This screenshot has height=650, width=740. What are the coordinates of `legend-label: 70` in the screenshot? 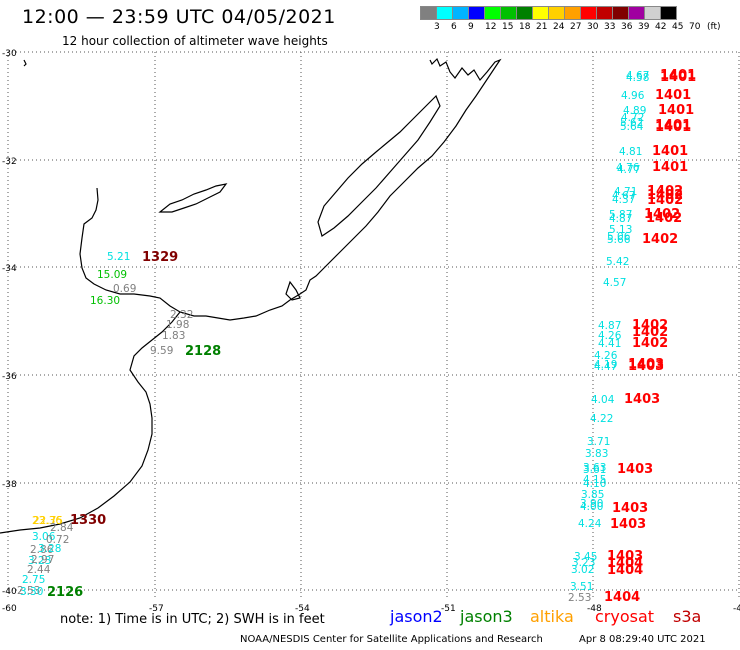 It's located at (695, 27).